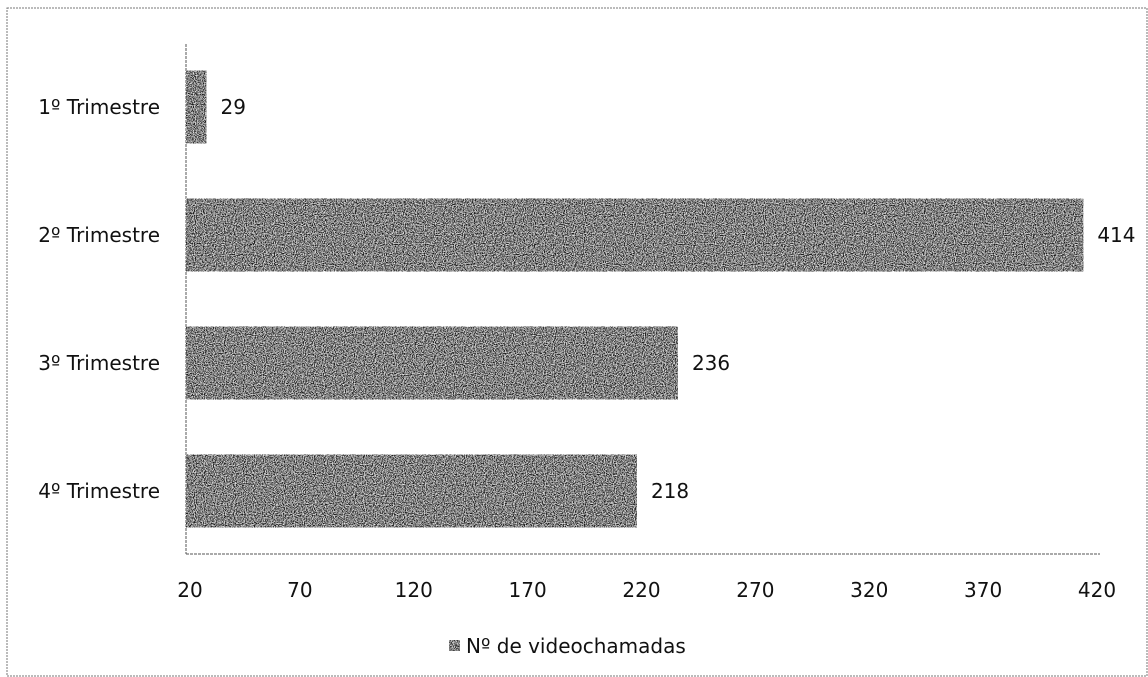 This screenshot has width=1148, height=677. I want to click on value-label-3: 236, so click(711, 363).